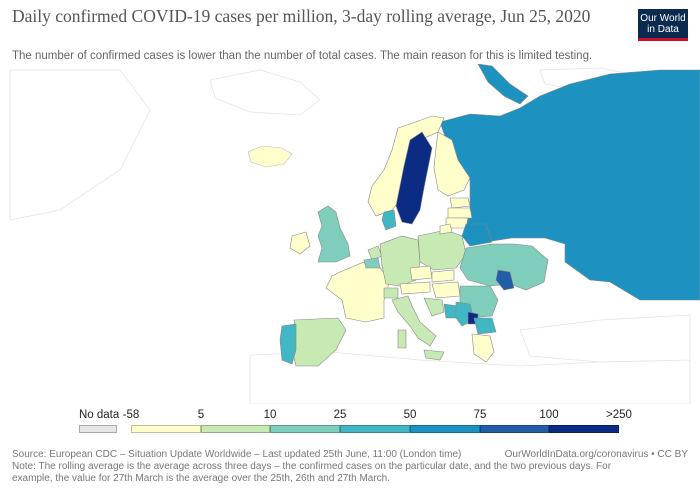 This screenshot has width=700, height=494. Describe the element at coordinates (605, 338) in the screenshot. I see `middle-east-outline` at that location.